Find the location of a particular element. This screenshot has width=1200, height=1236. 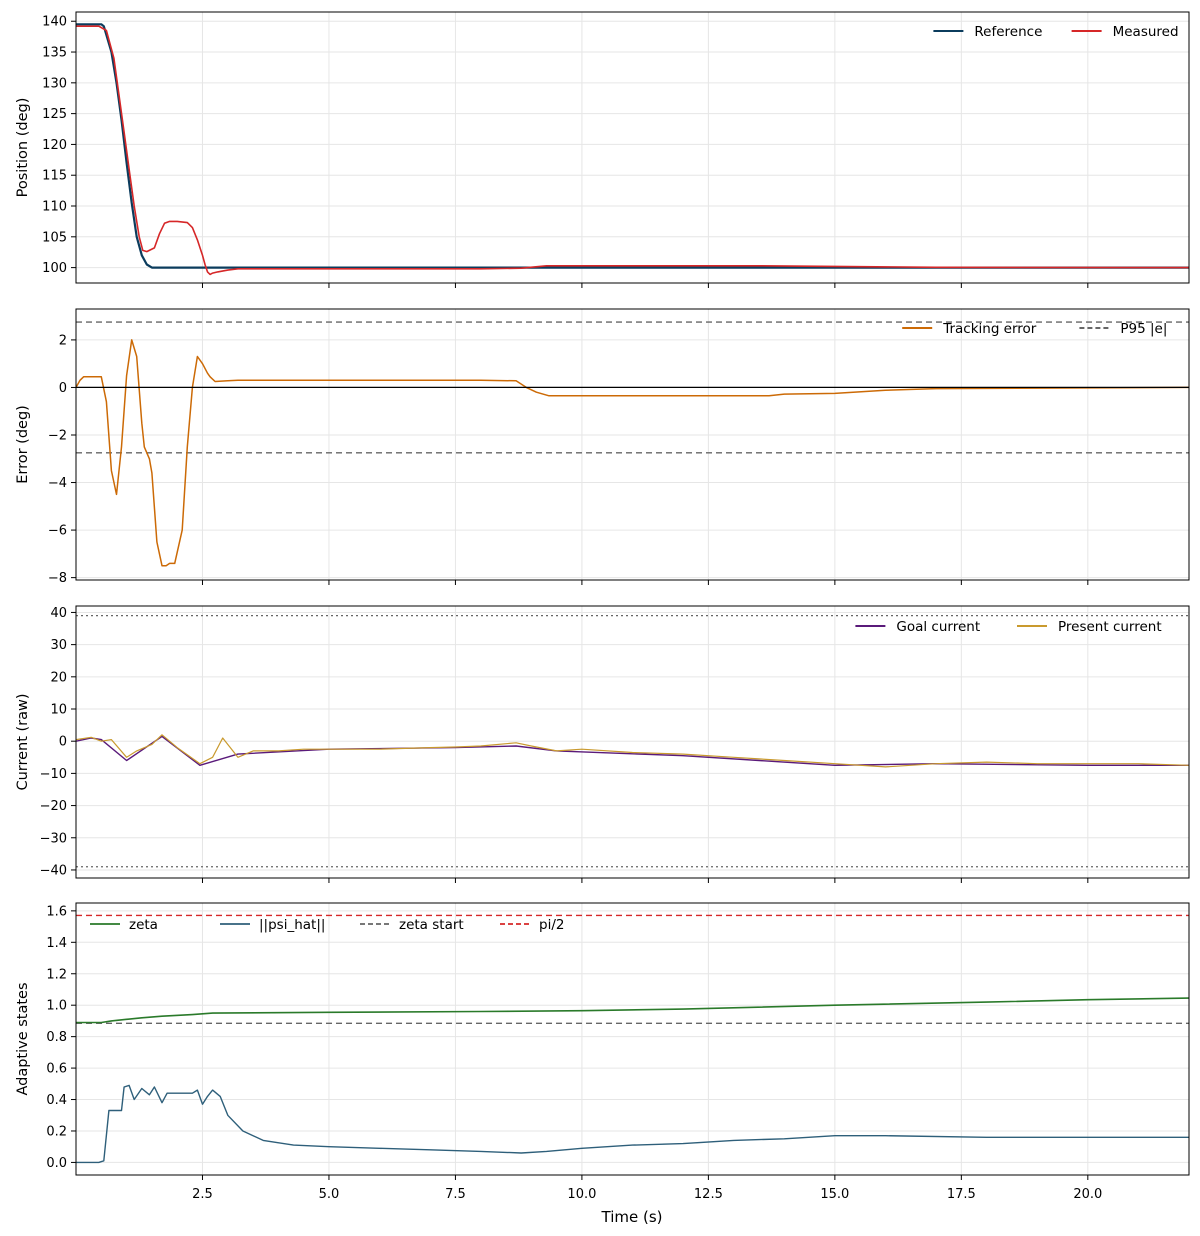

y-tick-label: 40 is located at coordinates (58, 613).